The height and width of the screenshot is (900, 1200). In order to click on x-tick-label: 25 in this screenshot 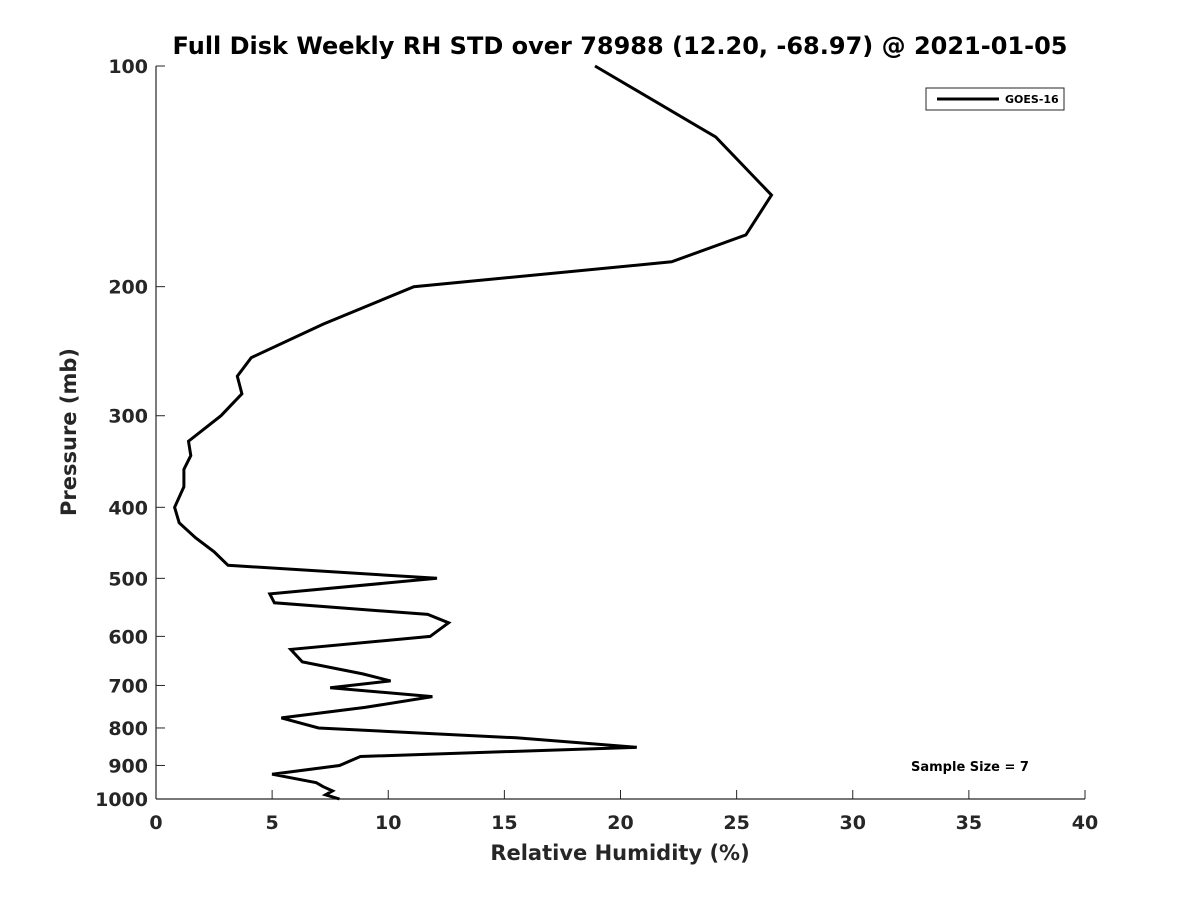, I will do `click(736, 823)`.